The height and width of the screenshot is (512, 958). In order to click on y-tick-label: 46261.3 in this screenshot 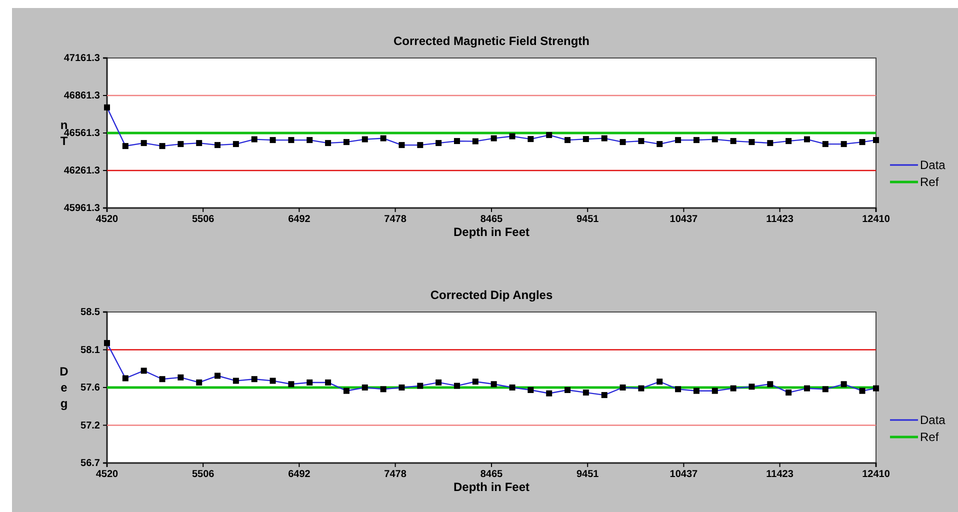, I will do `click(82, 171)`.